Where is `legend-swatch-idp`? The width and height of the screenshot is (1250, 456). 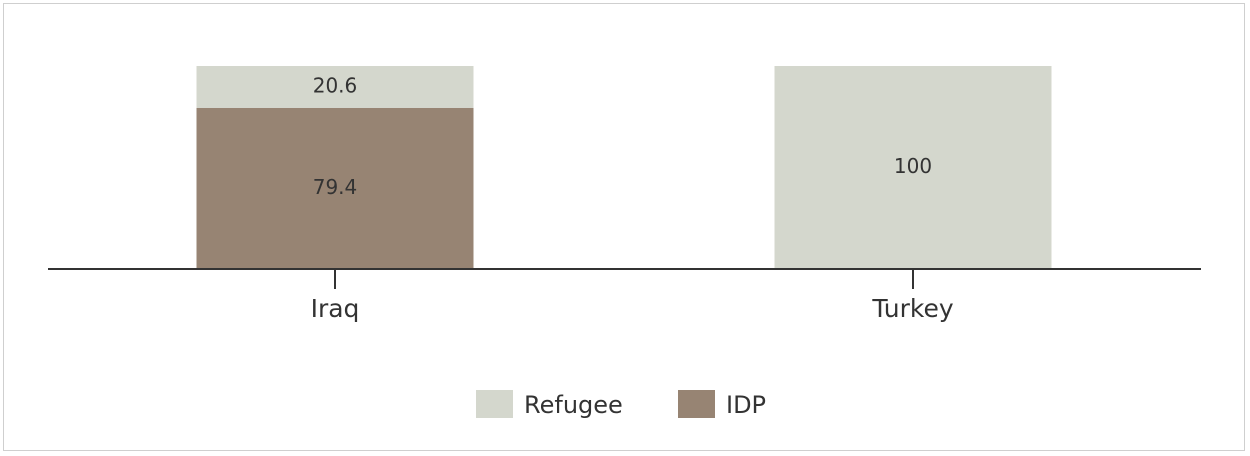
legend-swatch-idp is located at coordinates (696, 404).